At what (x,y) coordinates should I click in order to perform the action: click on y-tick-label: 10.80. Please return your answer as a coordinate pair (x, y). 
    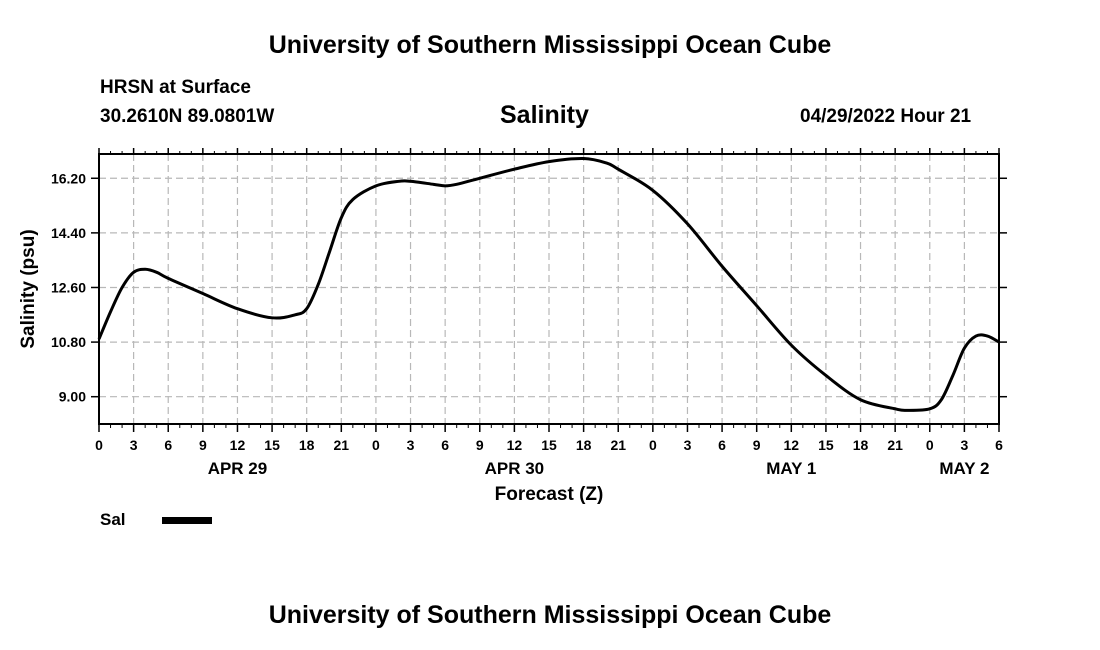
    Looking at the image, I should click on (68, 342).